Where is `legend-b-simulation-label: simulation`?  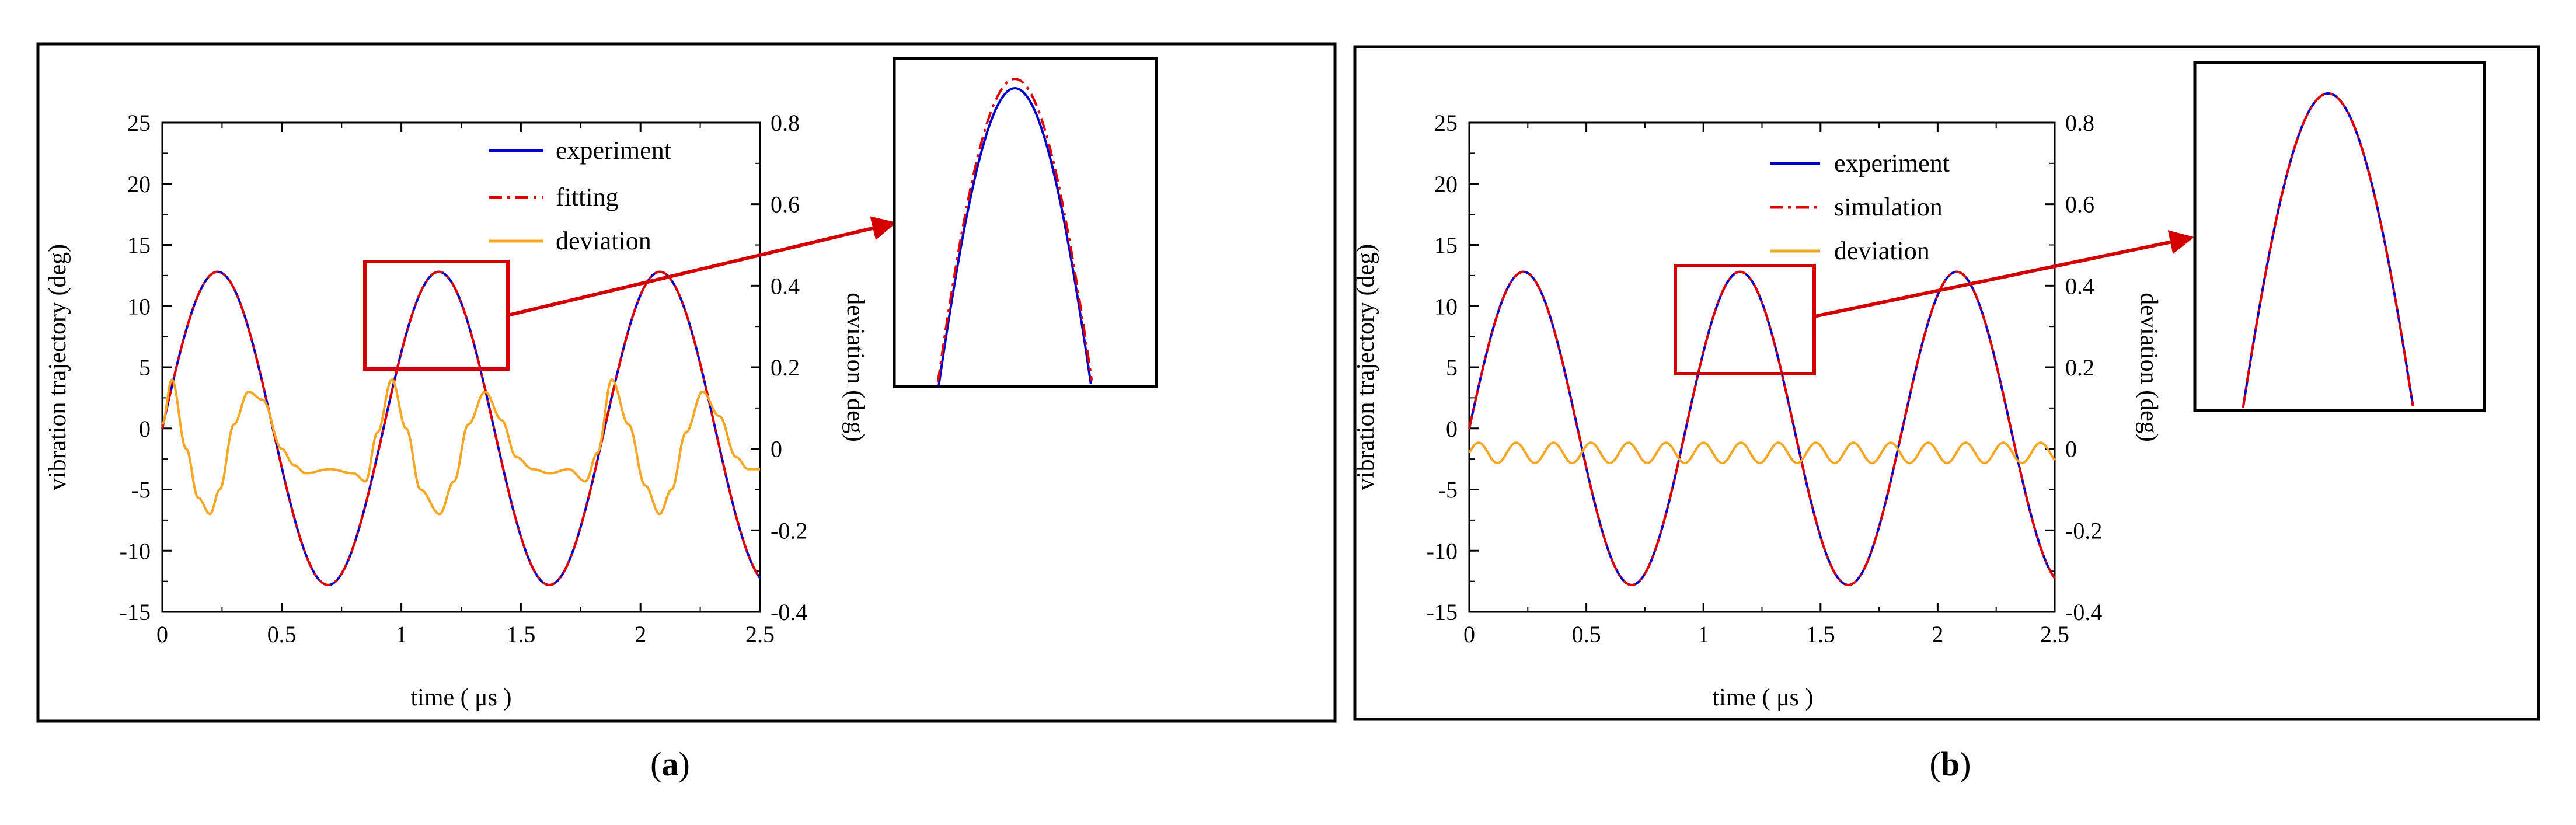 legend-b-simulation-label: simulation is located at coordinates (1889, 207).